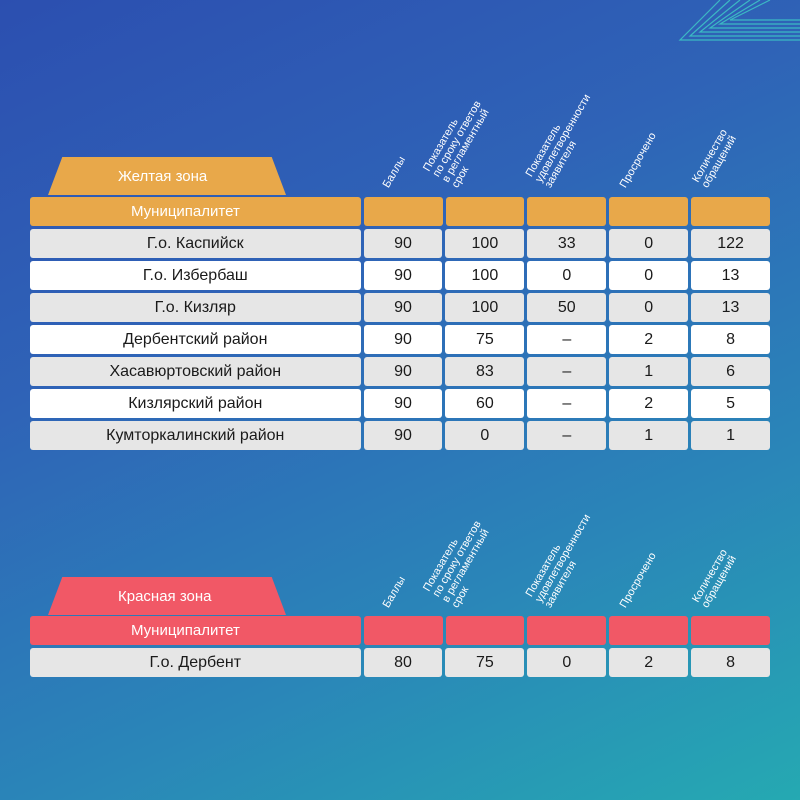 Image resolution: width=800 pixels, height=800 pixels. What do you see at coordinates (195, 307) in the screenshot?
I see `cell-name: Г.о. Кизляр` at bounding box center [195, 307].